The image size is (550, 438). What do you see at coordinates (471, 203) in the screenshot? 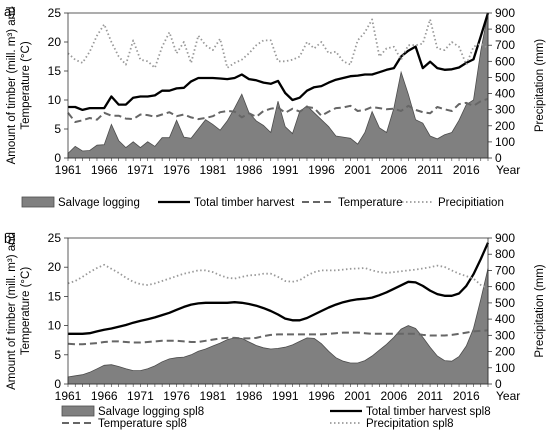
I see `legend-label: Precipitiation` at bounding box center [471, 203].